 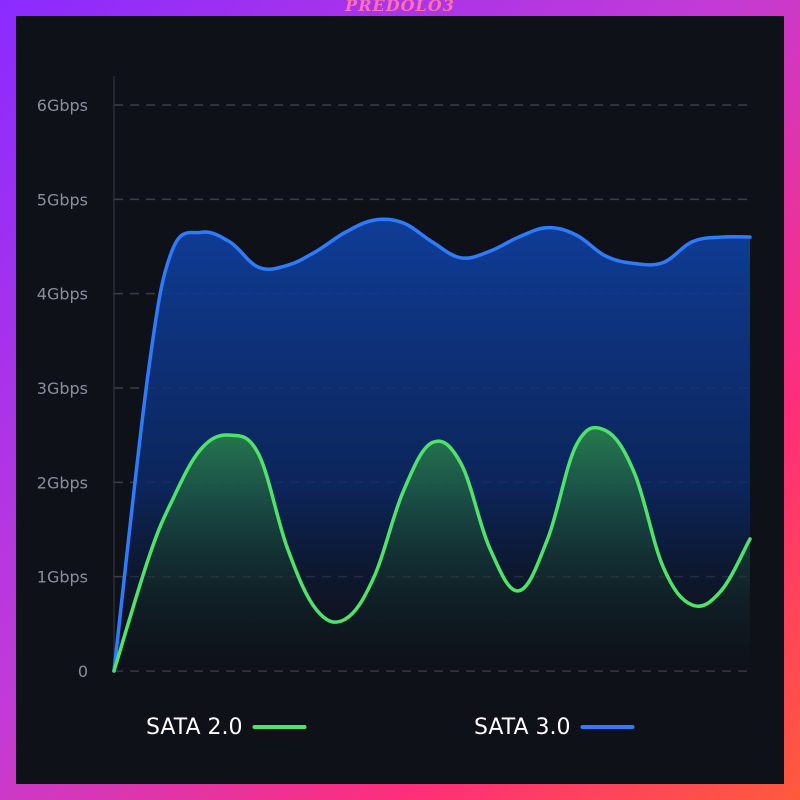 I want to click on y-tick-label-1: 1Gbps, so click(x=62, y=577).